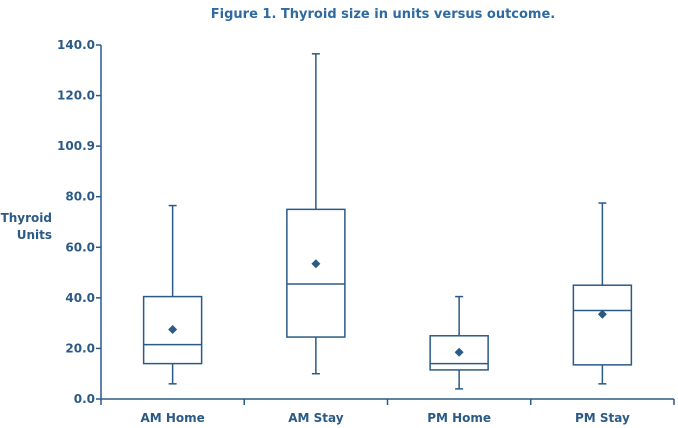 The image size is (678, 428). I want to click on y-axis-label-line-2: Units, so click(34, 235).